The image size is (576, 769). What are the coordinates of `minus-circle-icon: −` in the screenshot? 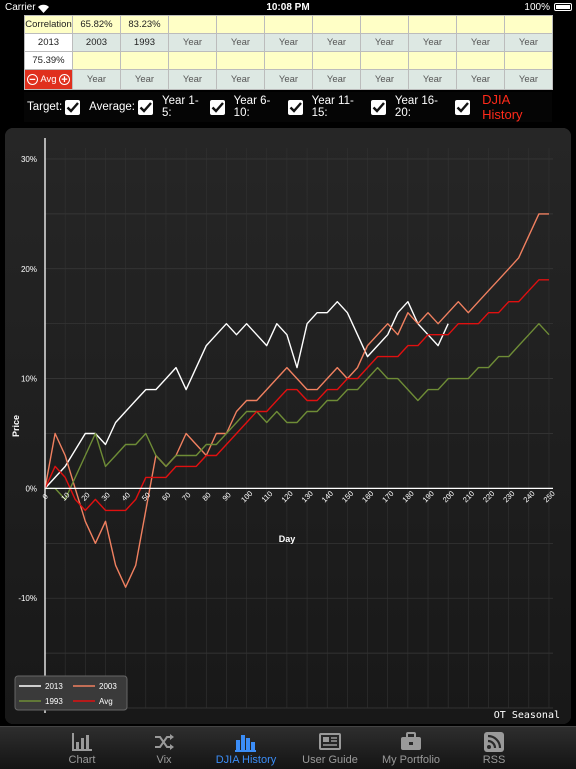 It's located at (32, 80).